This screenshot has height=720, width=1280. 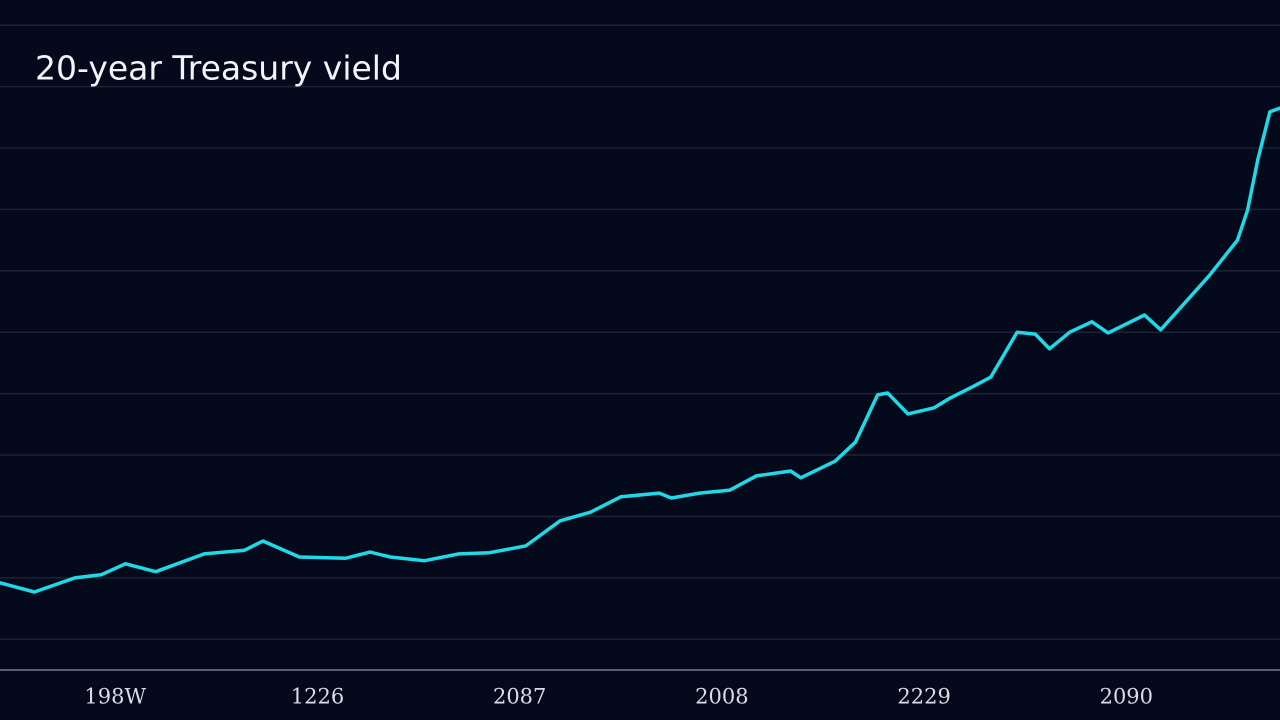 I want to click on x-tick-label: 2090, so click(x=1126, y=697).